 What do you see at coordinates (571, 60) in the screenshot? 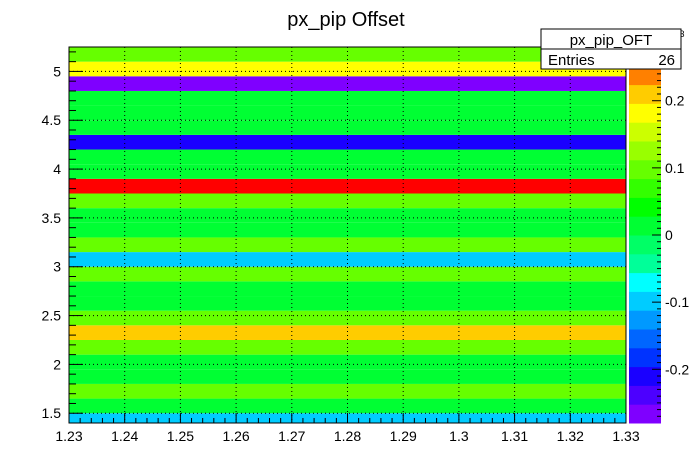
I see `stats-entries-label: Entries` at bounding box center [571, 60].